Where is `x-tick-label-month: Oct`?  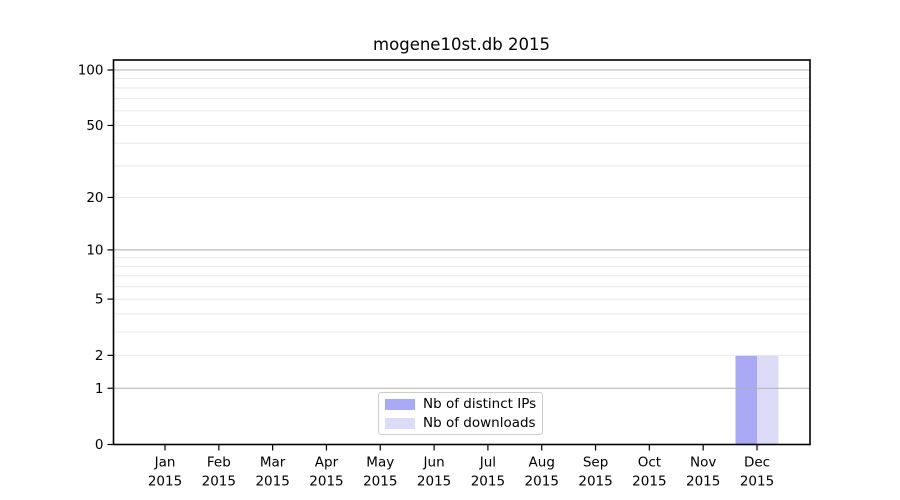 x-tick-label-month: Oct is located at coordinates (649, 463).